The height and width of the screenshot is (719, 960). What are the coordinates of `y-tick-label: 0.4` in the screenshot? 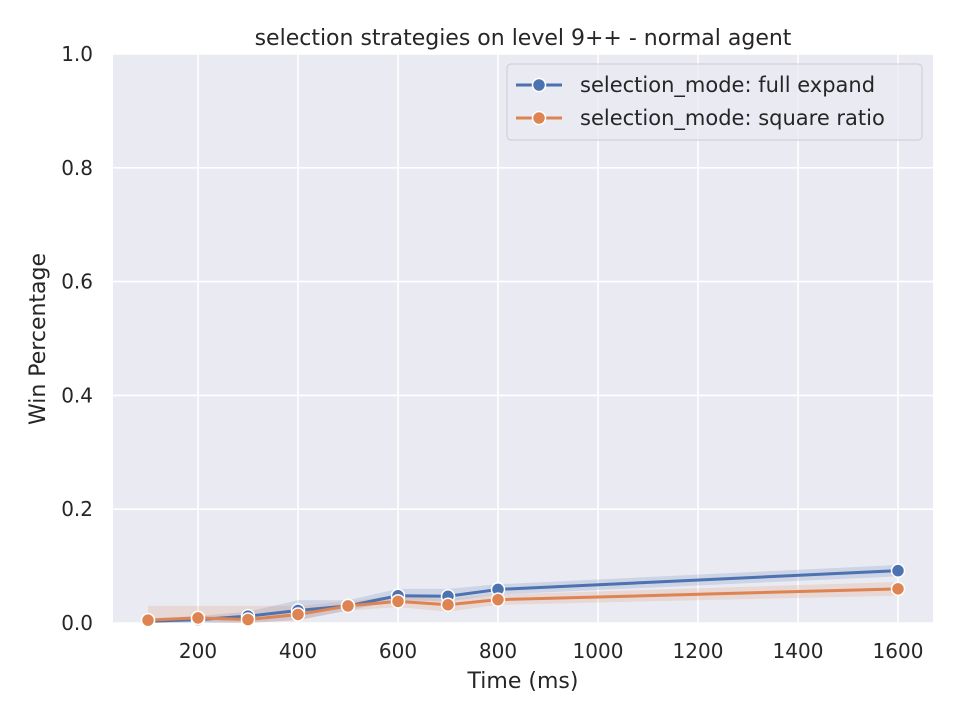 It's located at (77, 395).